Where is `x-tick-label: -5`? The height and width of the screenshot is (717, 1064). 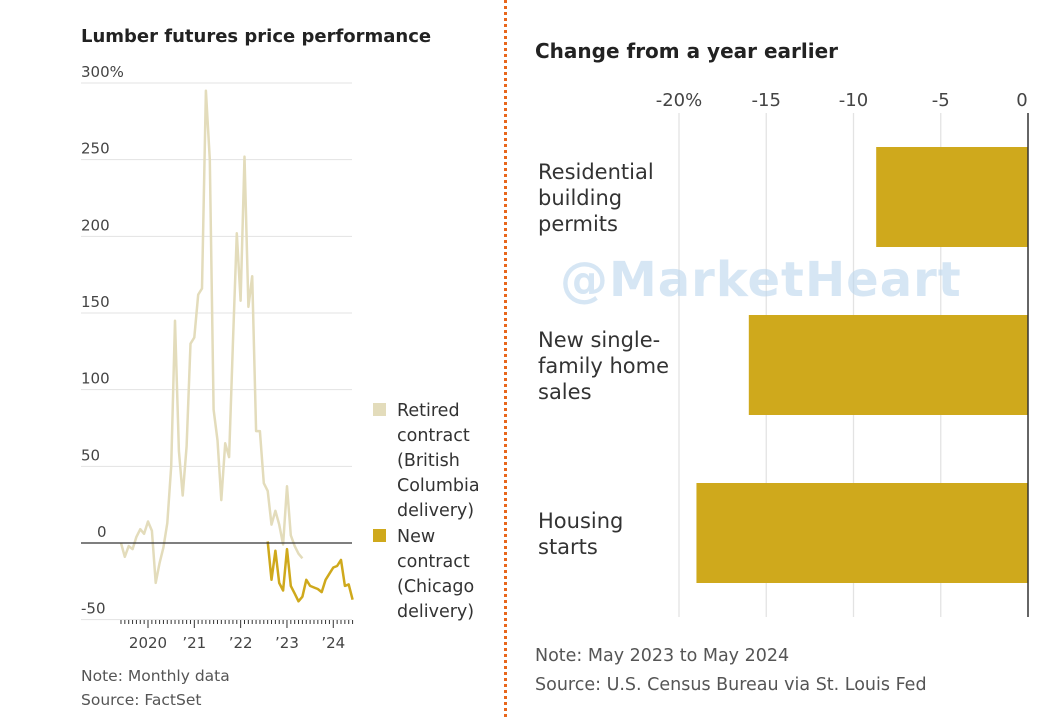 x-tick-label: -5 is located at coordinates (941, 100).